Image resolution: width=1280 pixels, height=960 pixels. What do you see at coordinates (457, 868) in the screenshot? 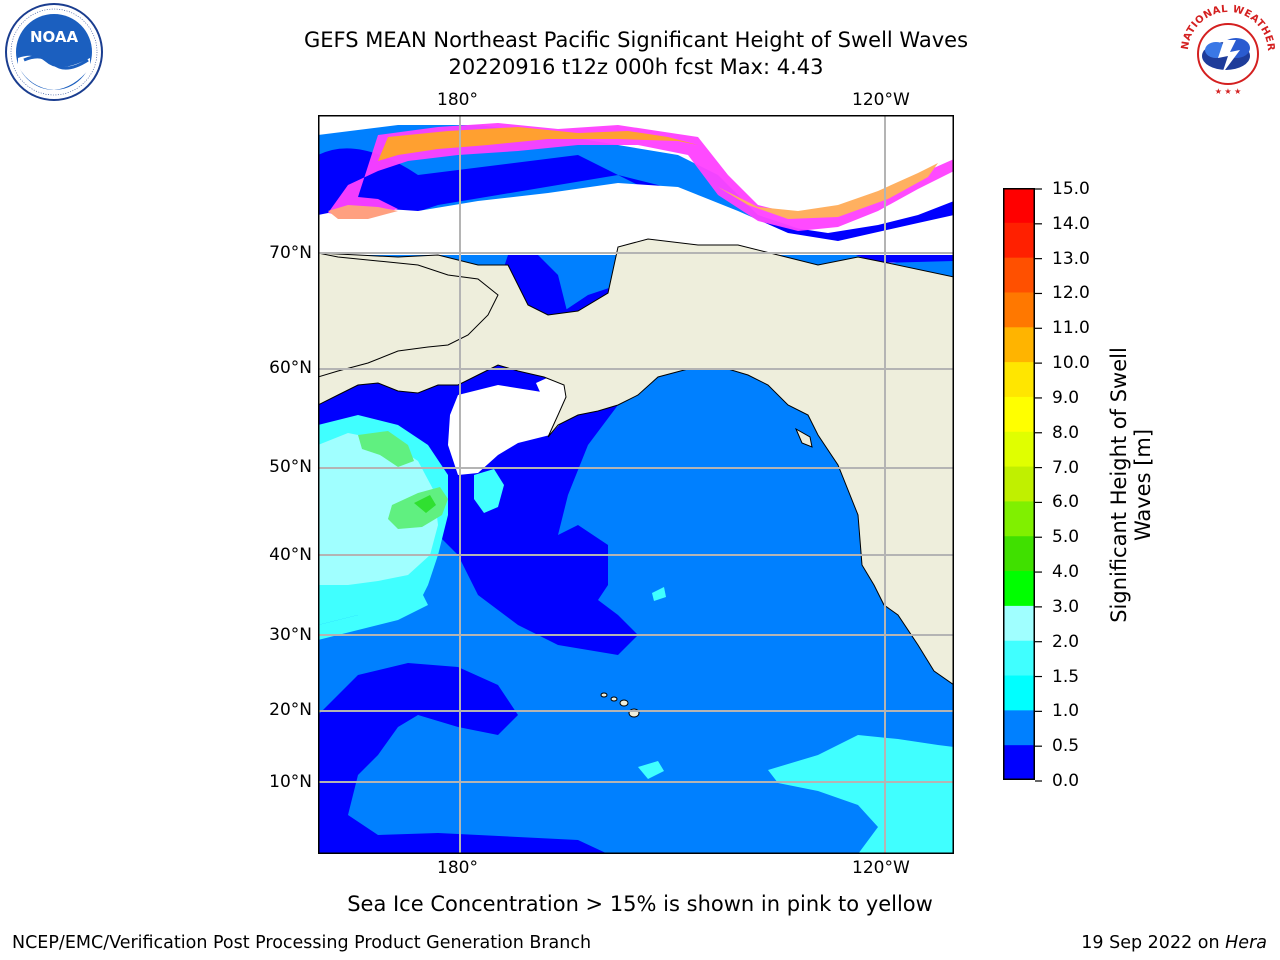
I see `lon-label-bottom-180: 180°` at bounding box center [457, 868].